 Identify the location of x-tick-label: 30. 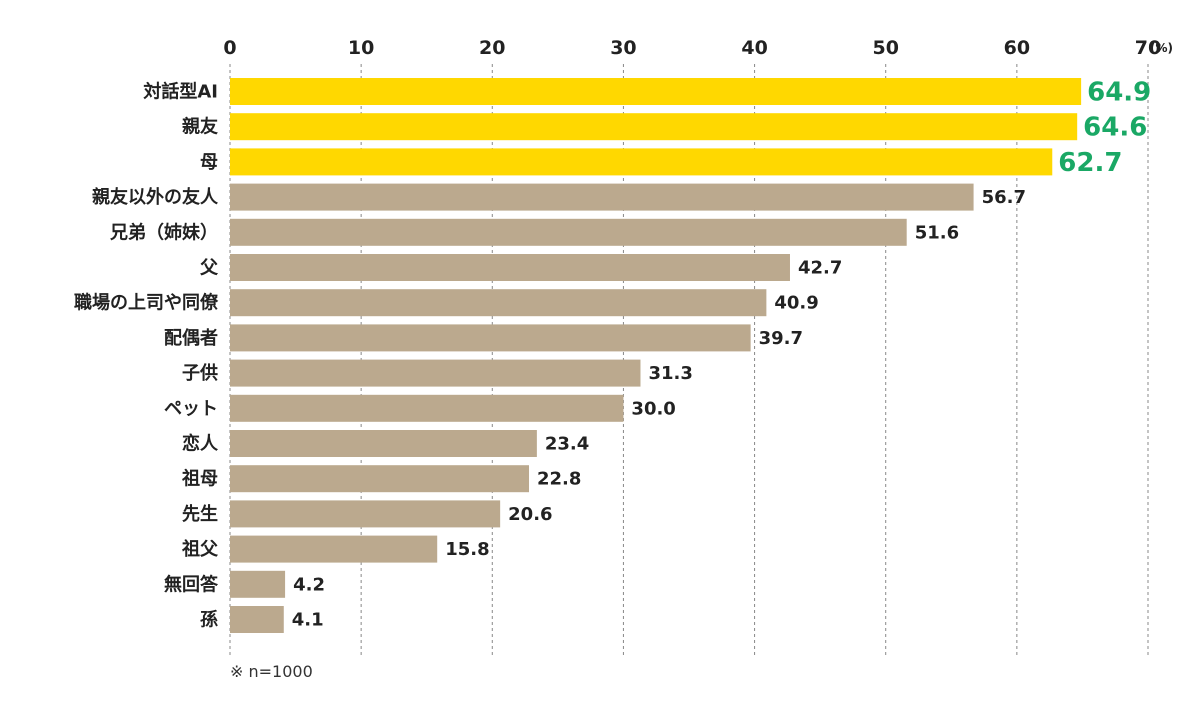
(623, 48).